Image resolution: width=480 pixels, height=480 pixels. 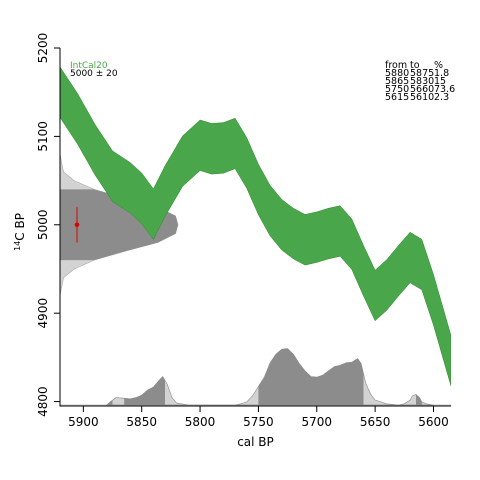 I want to click on x-tick-label: 5700, so click(x=317, y=422).